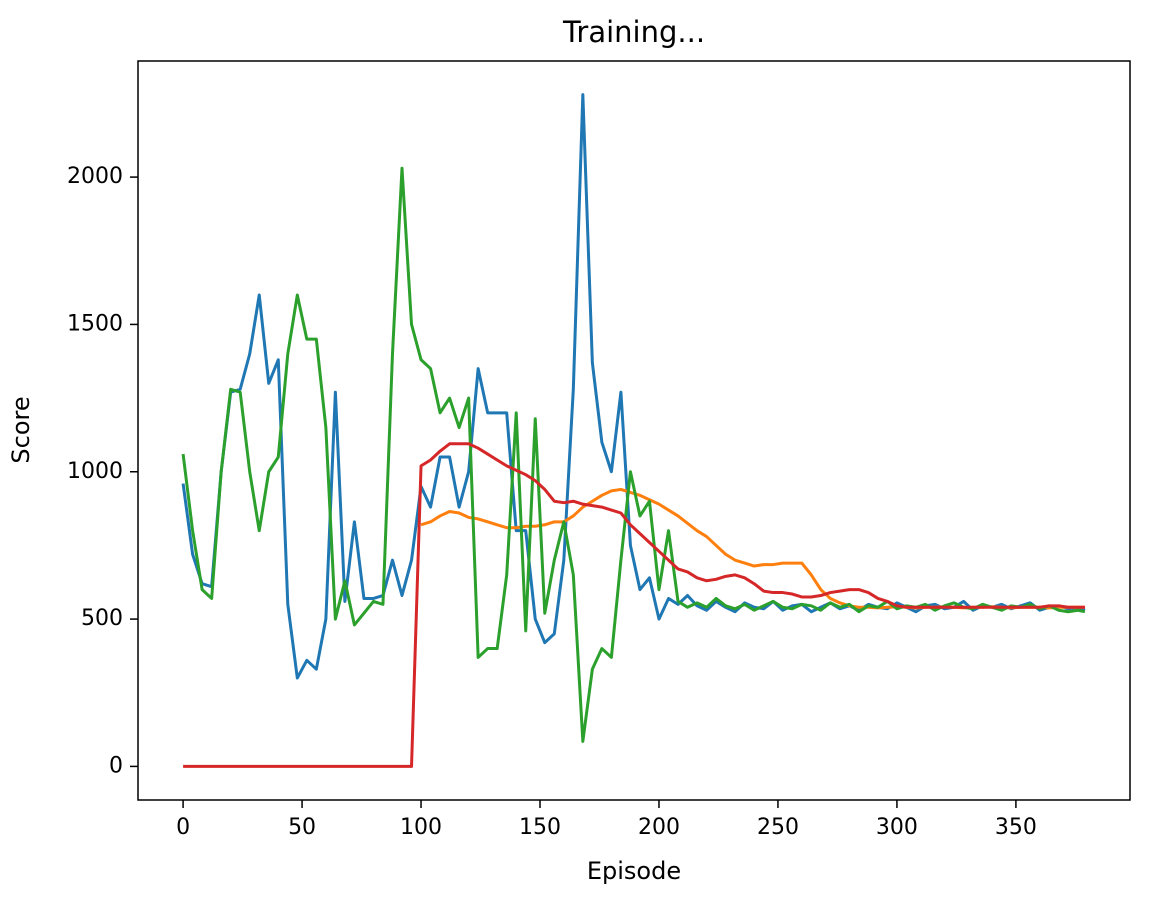 The width and height of the screenshot is (1156, 904). What do you see at coordinates (95, 471) in the screenshot?
I see `y-tick-label: 1000` at bounding box center [95, 471].